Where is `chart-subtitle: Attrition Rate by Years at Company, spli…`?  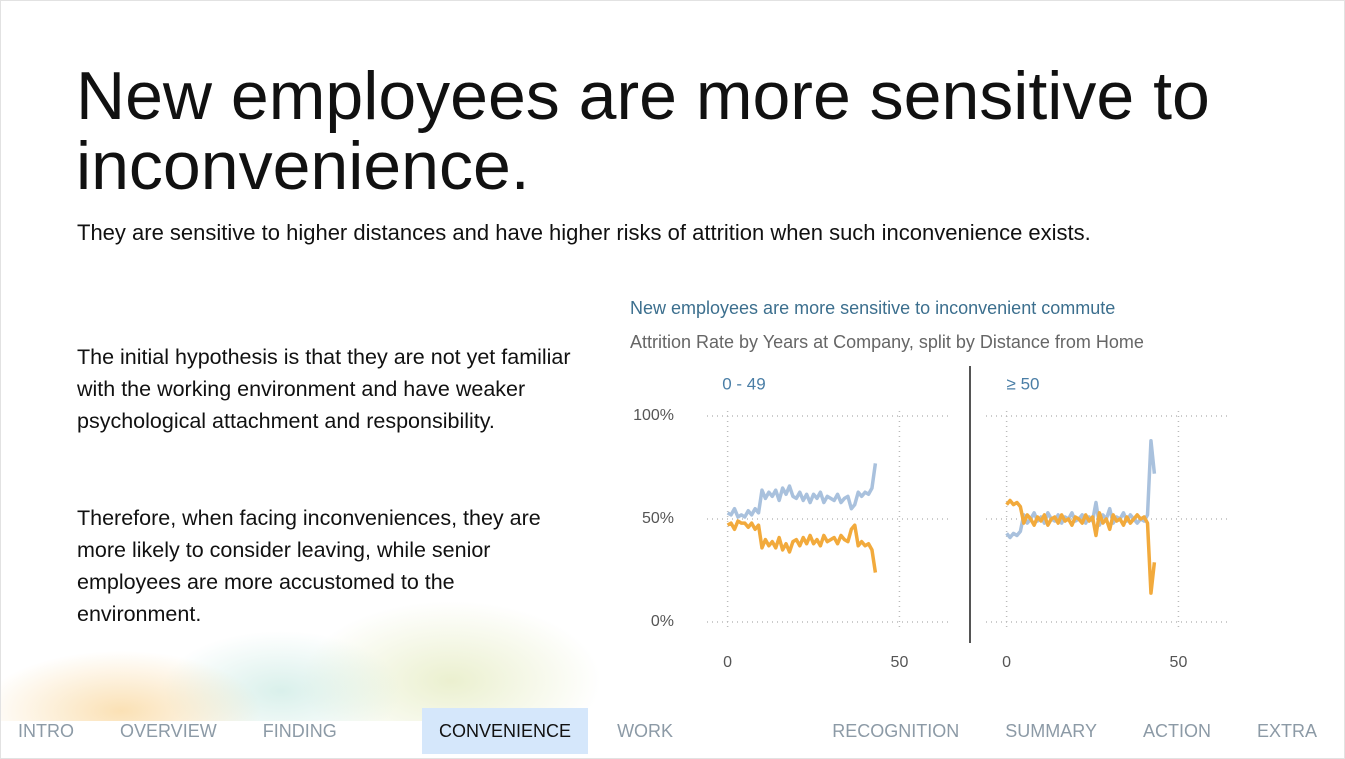 chart-subtitle: Attrition Rate by Years at Company, spli… is located at coordinates (887, 342).